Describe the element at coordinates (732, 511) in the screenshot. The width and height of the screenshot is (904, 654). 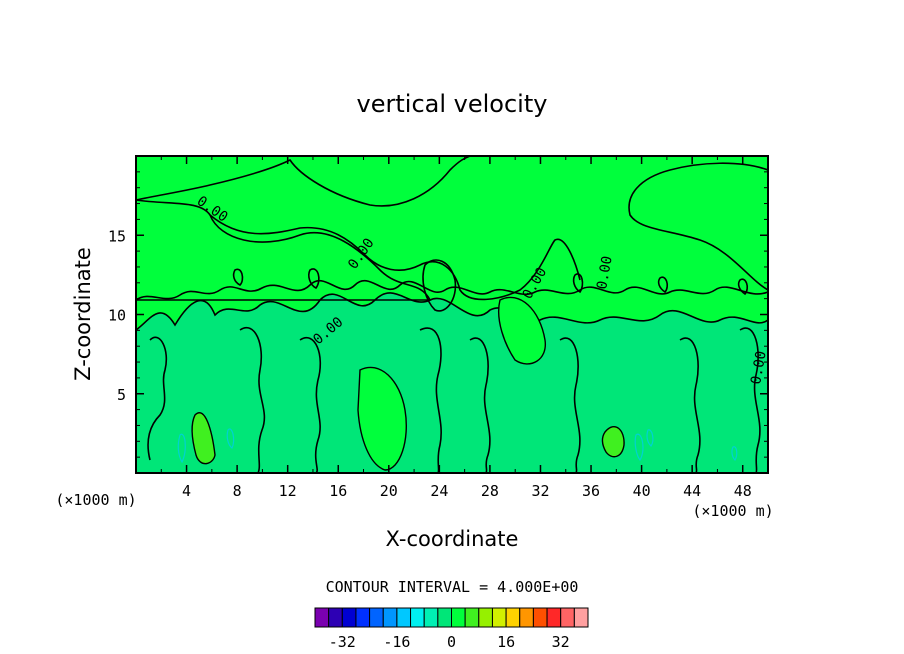
I see `x-right-unit-label: (×1000 m)` at that location.